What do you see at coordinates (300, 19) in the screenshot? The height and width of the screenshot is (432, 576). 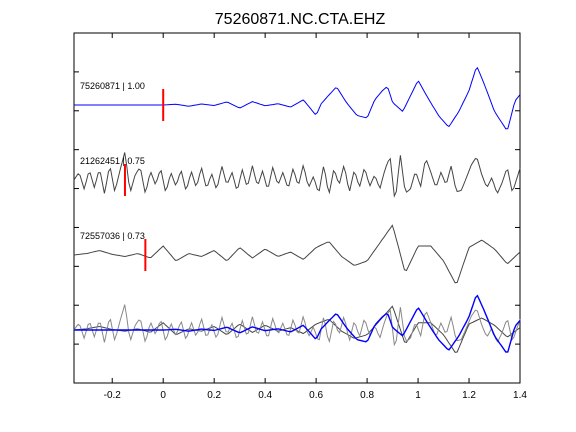 I see `chart-title: 75260871.NC.CTA.EHZ` at bounding box center [300, 19].